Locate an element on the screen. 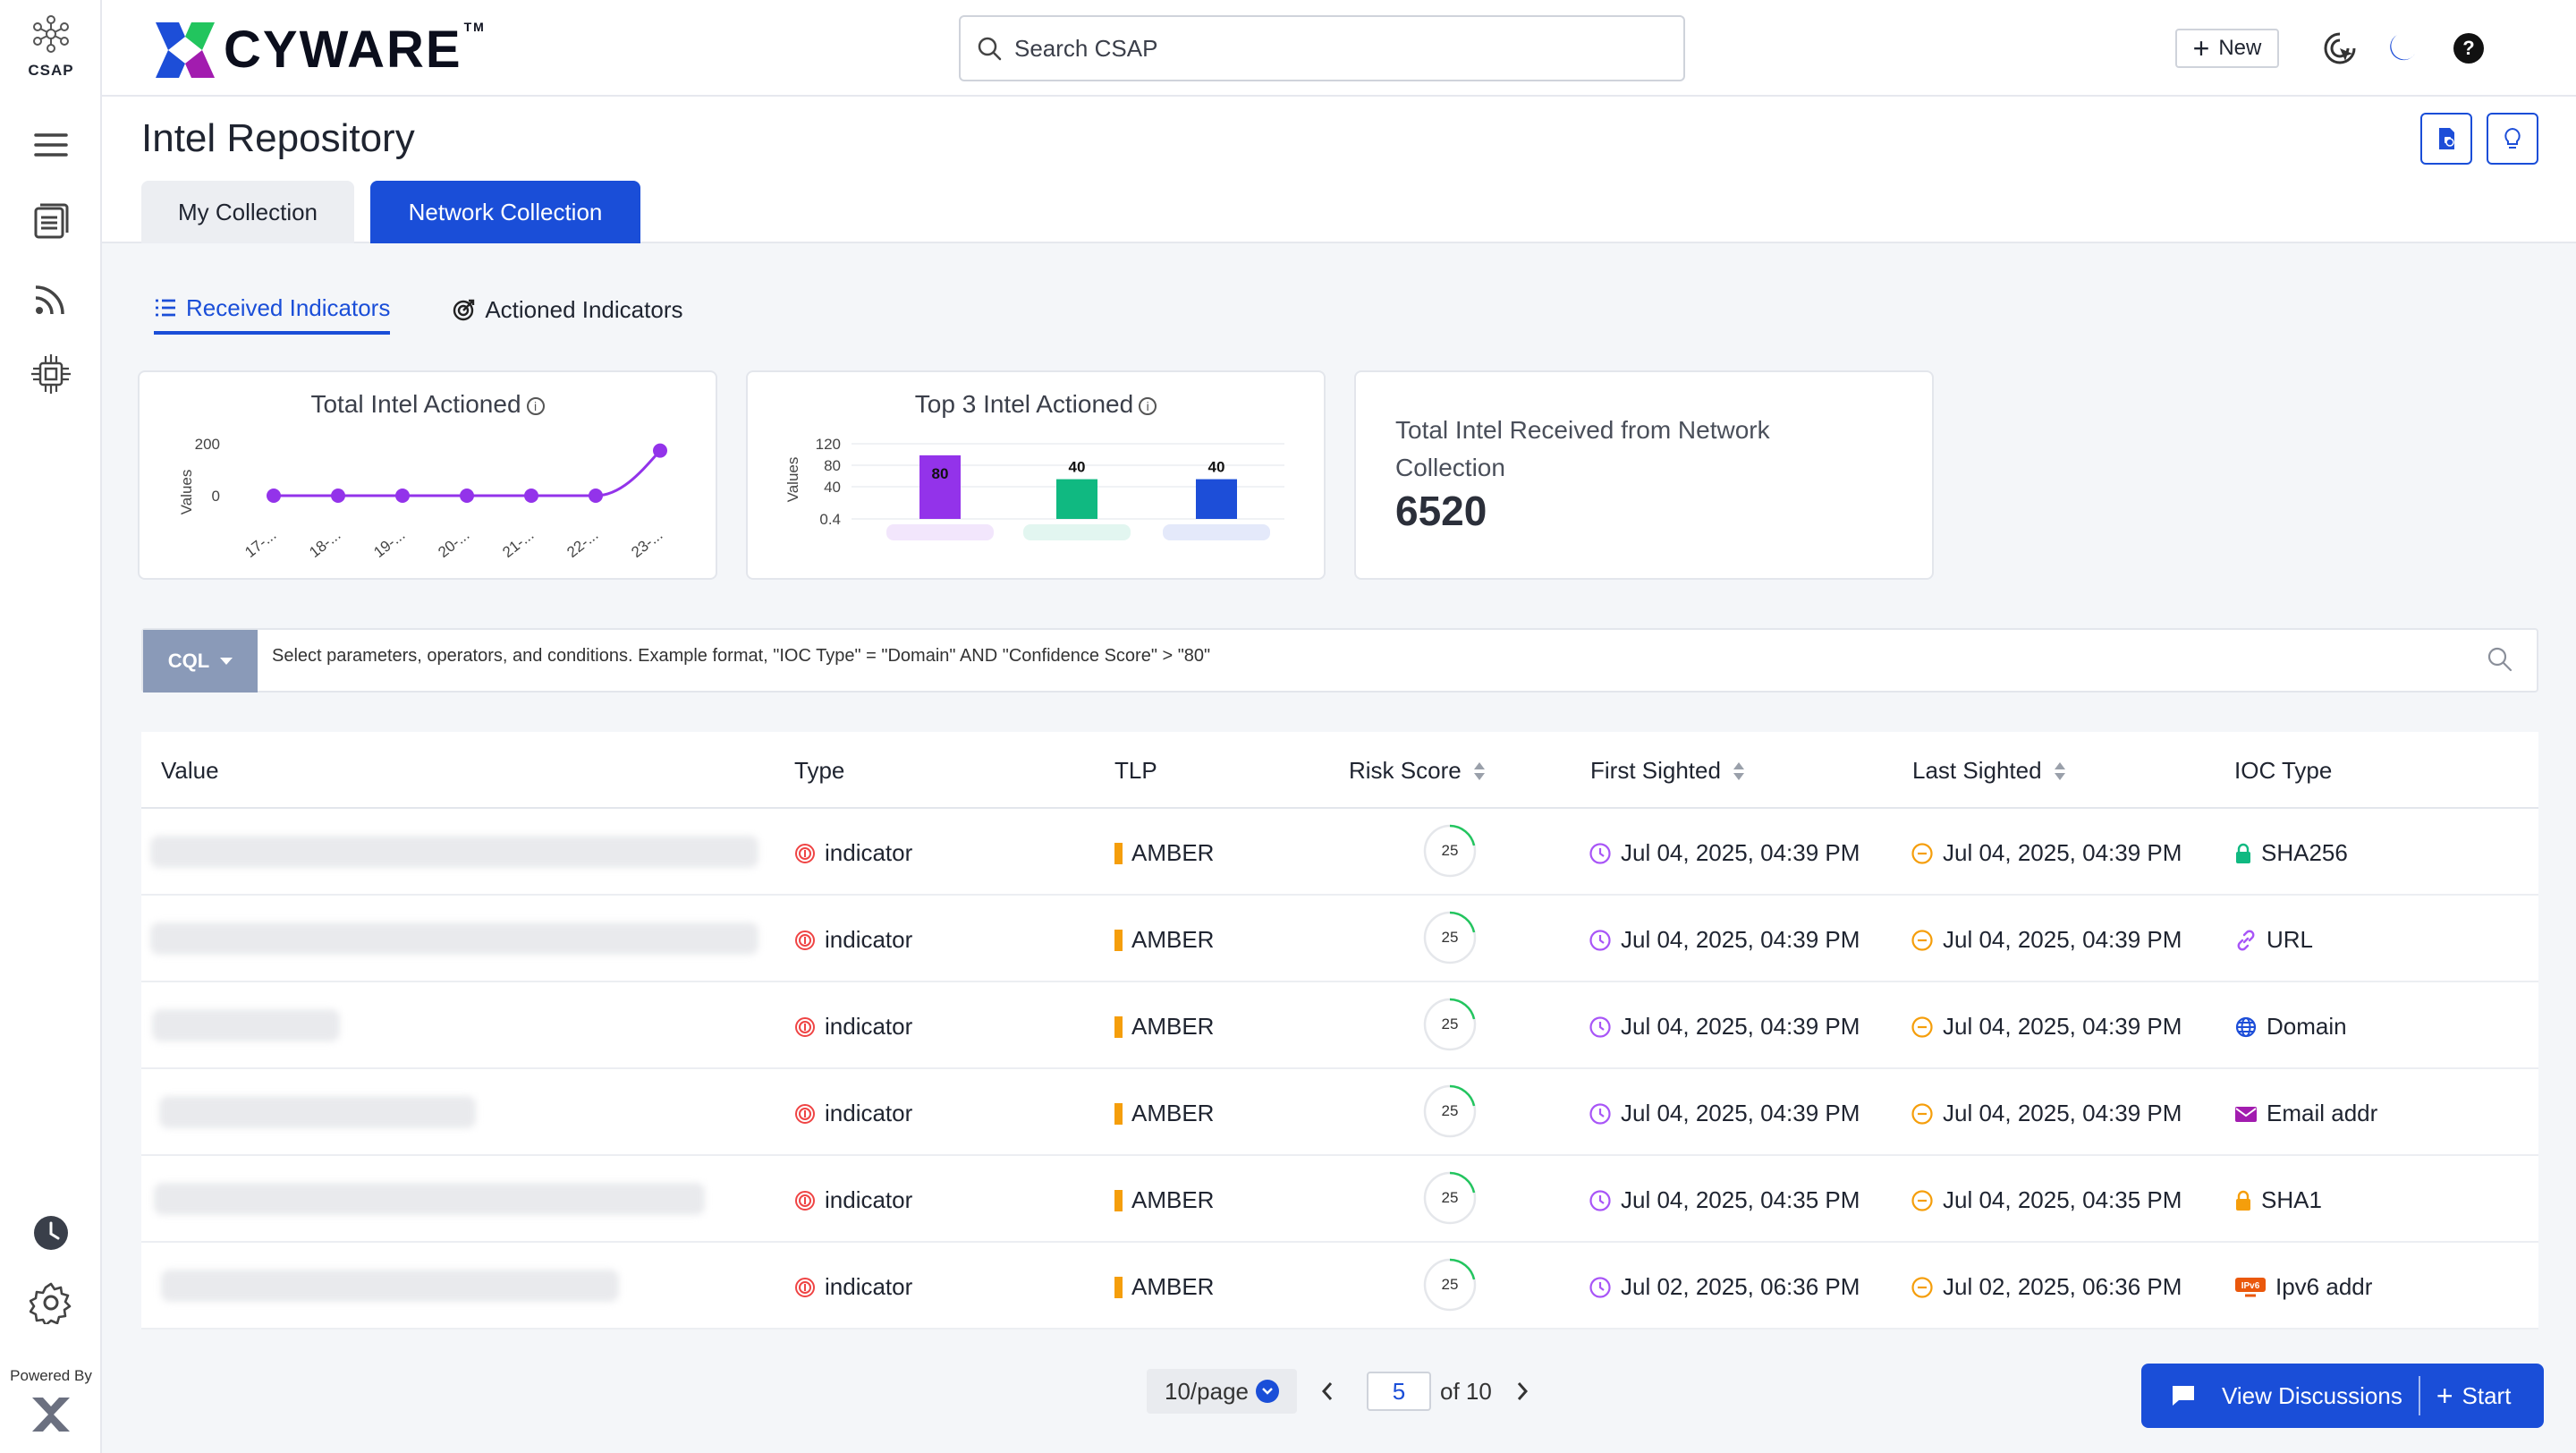 The height and width of the screenshot is (1453, 2576). prev-page-button is located at coordinates (1327, 1391).